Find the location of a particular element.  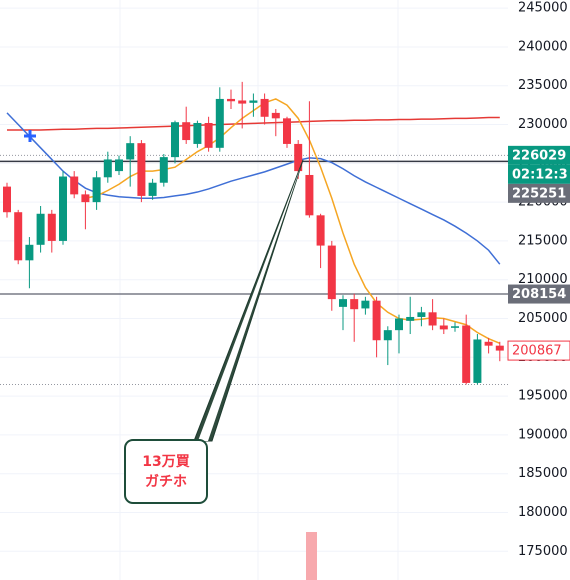

price-badge-label: 225251 is located at coordinates (539, 193).